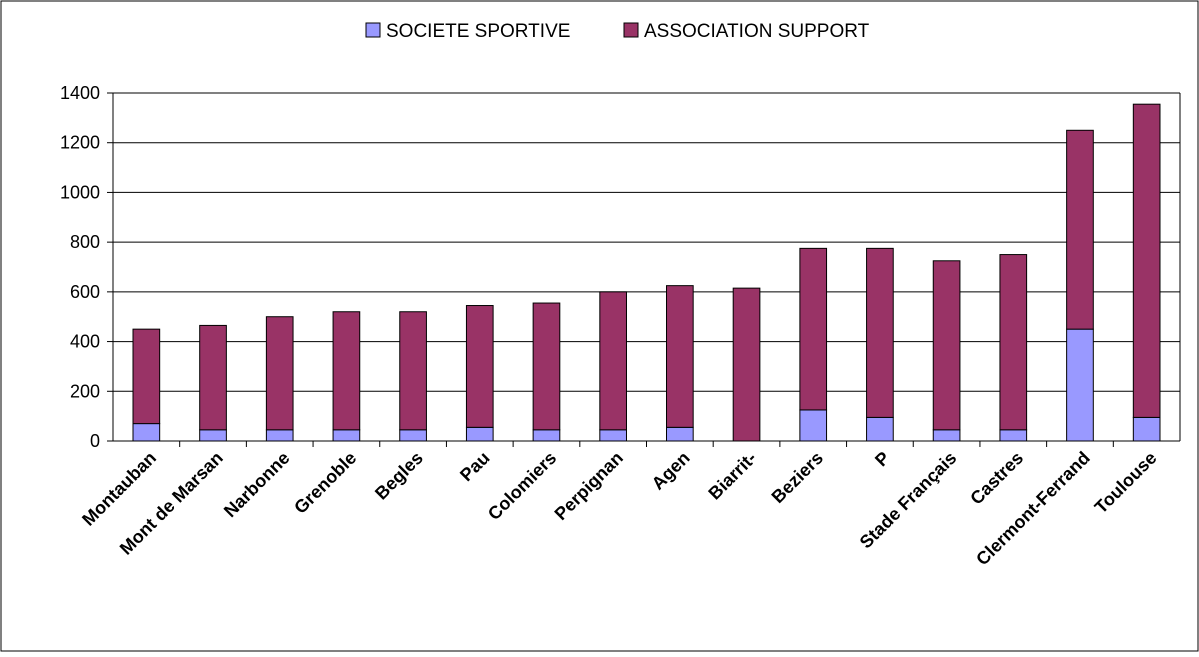 The image size is (1199, 657). Describe the element at coordinates (617, 31) in the screenshot. I see `legend: SOCIETE SPORTIVE ASSOCIATION SUPPORT` at that location.